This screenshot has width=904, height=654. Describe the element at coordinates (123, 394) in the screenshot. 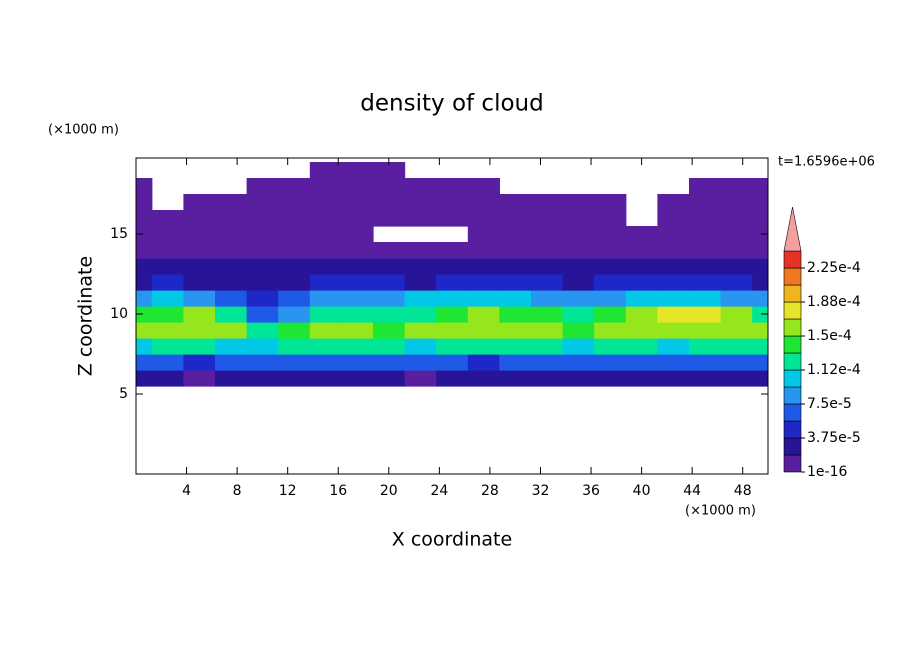

I see `y-tick-label: 5` at that location.